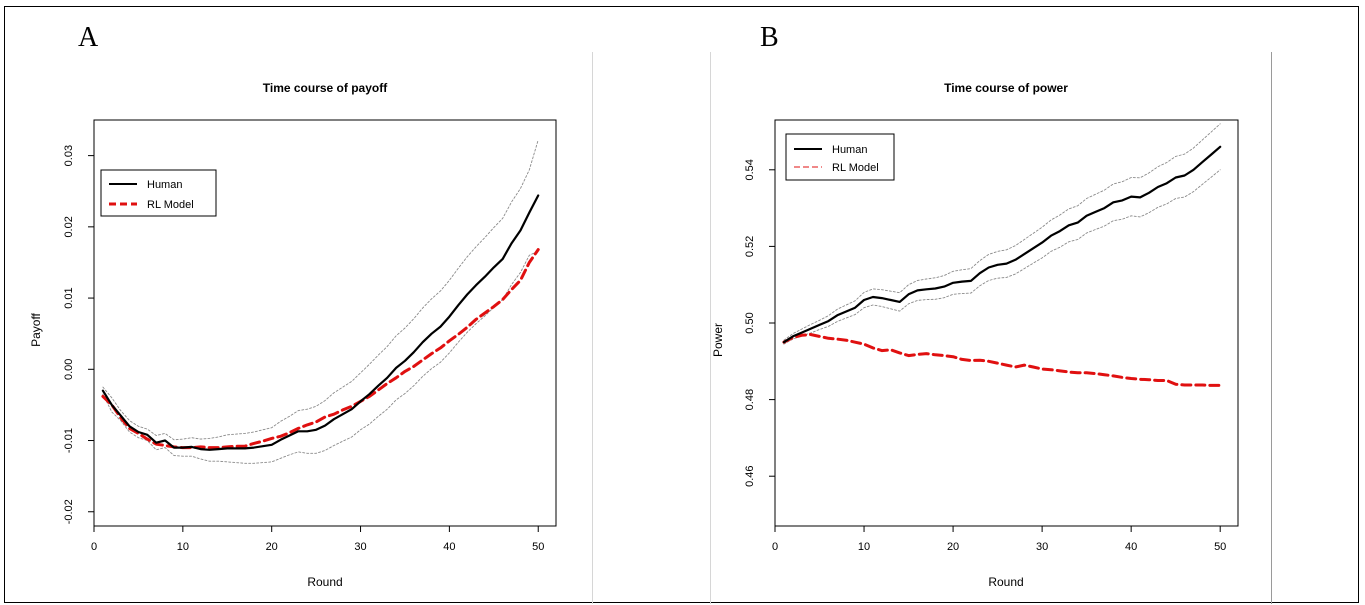 The image size is (1365, 605). Describe the element at coordinates (36, 329) in the screenshot. I see `y-axis-label: Payoff` at that location.